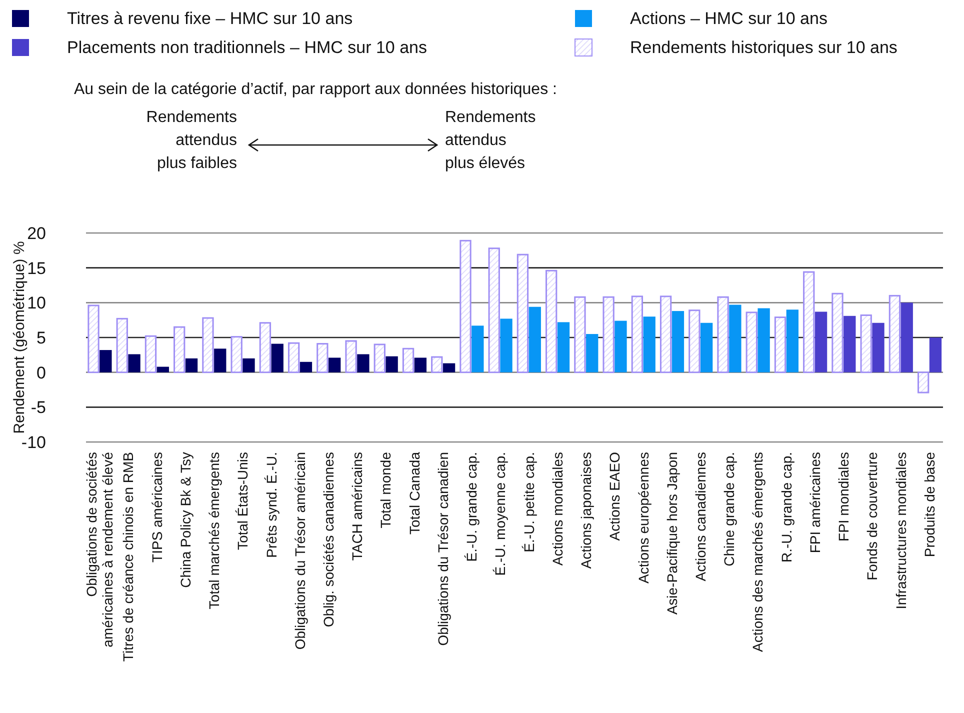  What do you see at coordinates (386, 490) in the screenshot?
I see `x-tick-label: Total monde` at bounding box center [386, 490].